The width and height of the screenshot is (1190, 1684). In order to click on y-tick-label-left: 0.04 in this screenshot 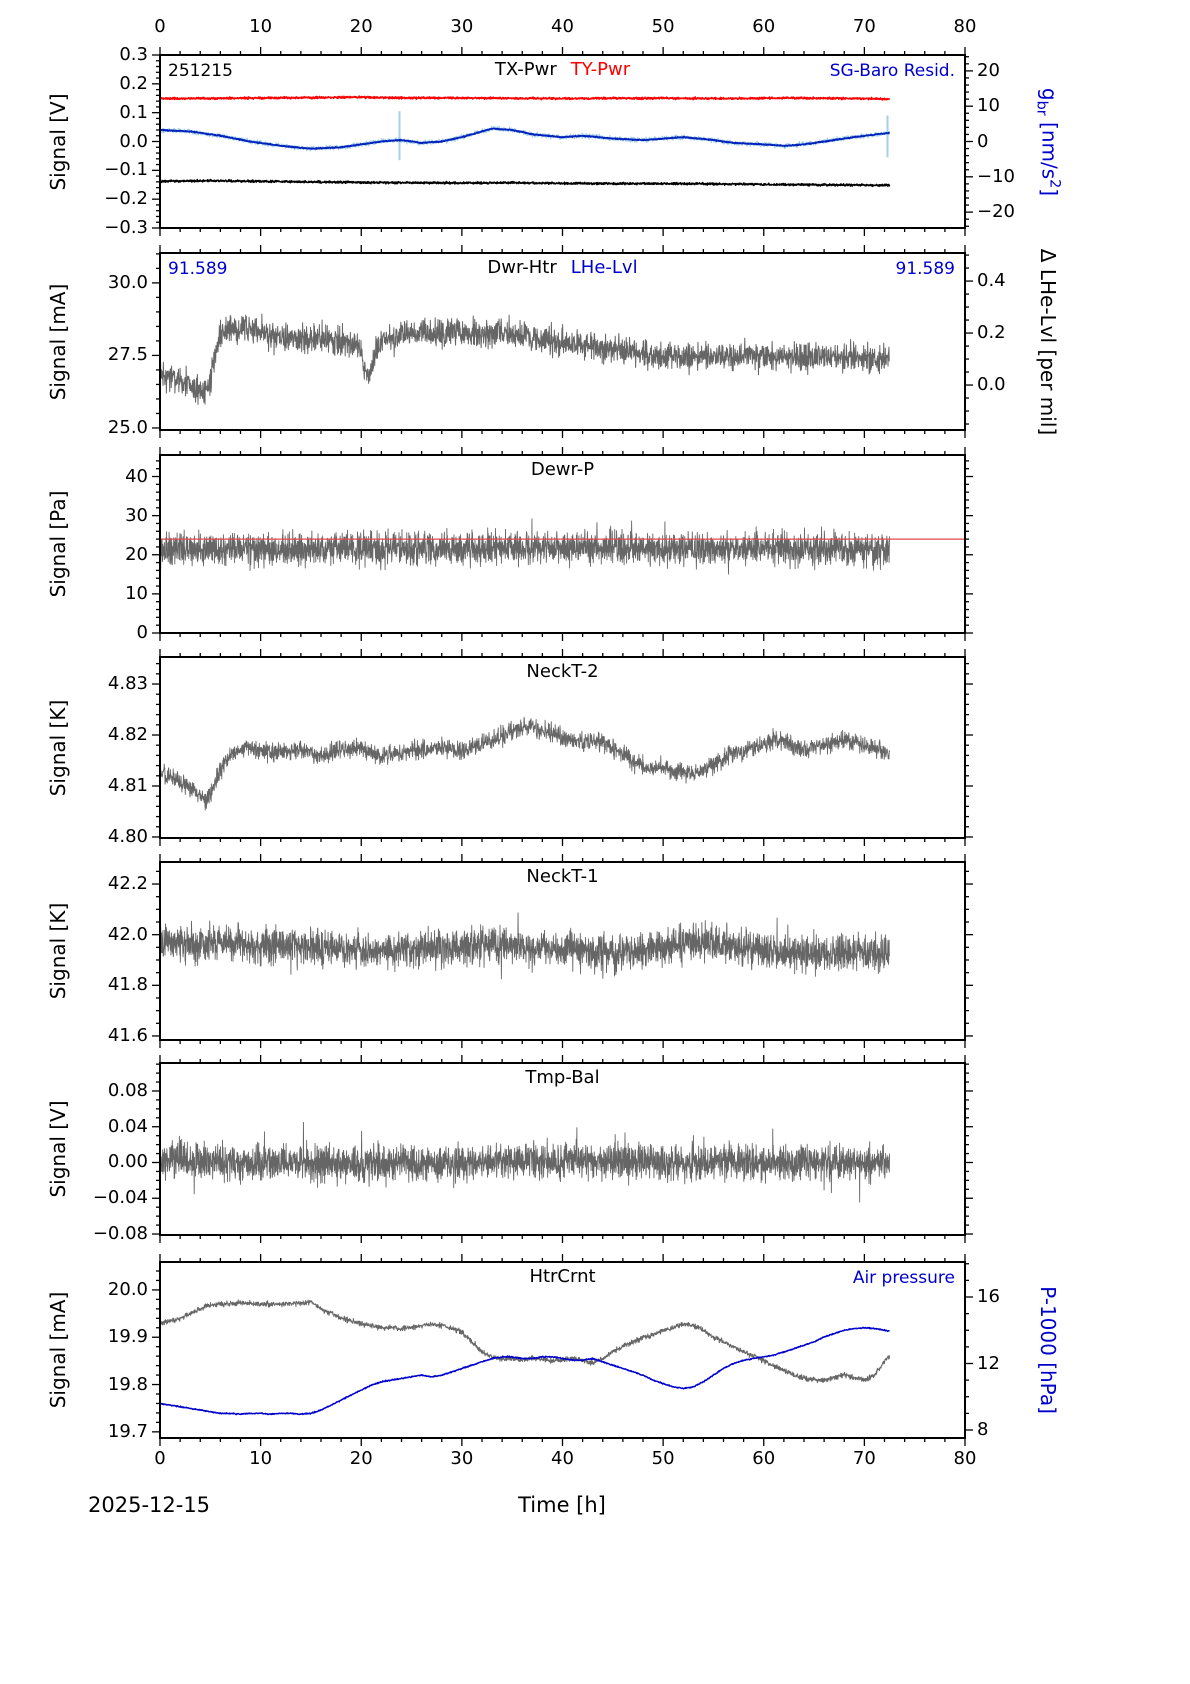, I will do `click(127, 1126)`.